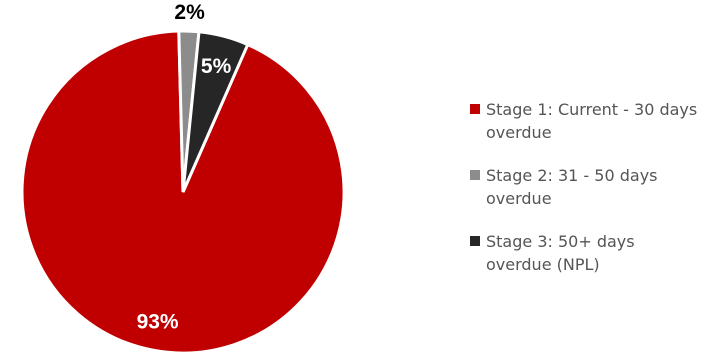  I want to click on legend-item-stage-3: Stage 3: 50+ days overdue (NPL), so click(592, 253).